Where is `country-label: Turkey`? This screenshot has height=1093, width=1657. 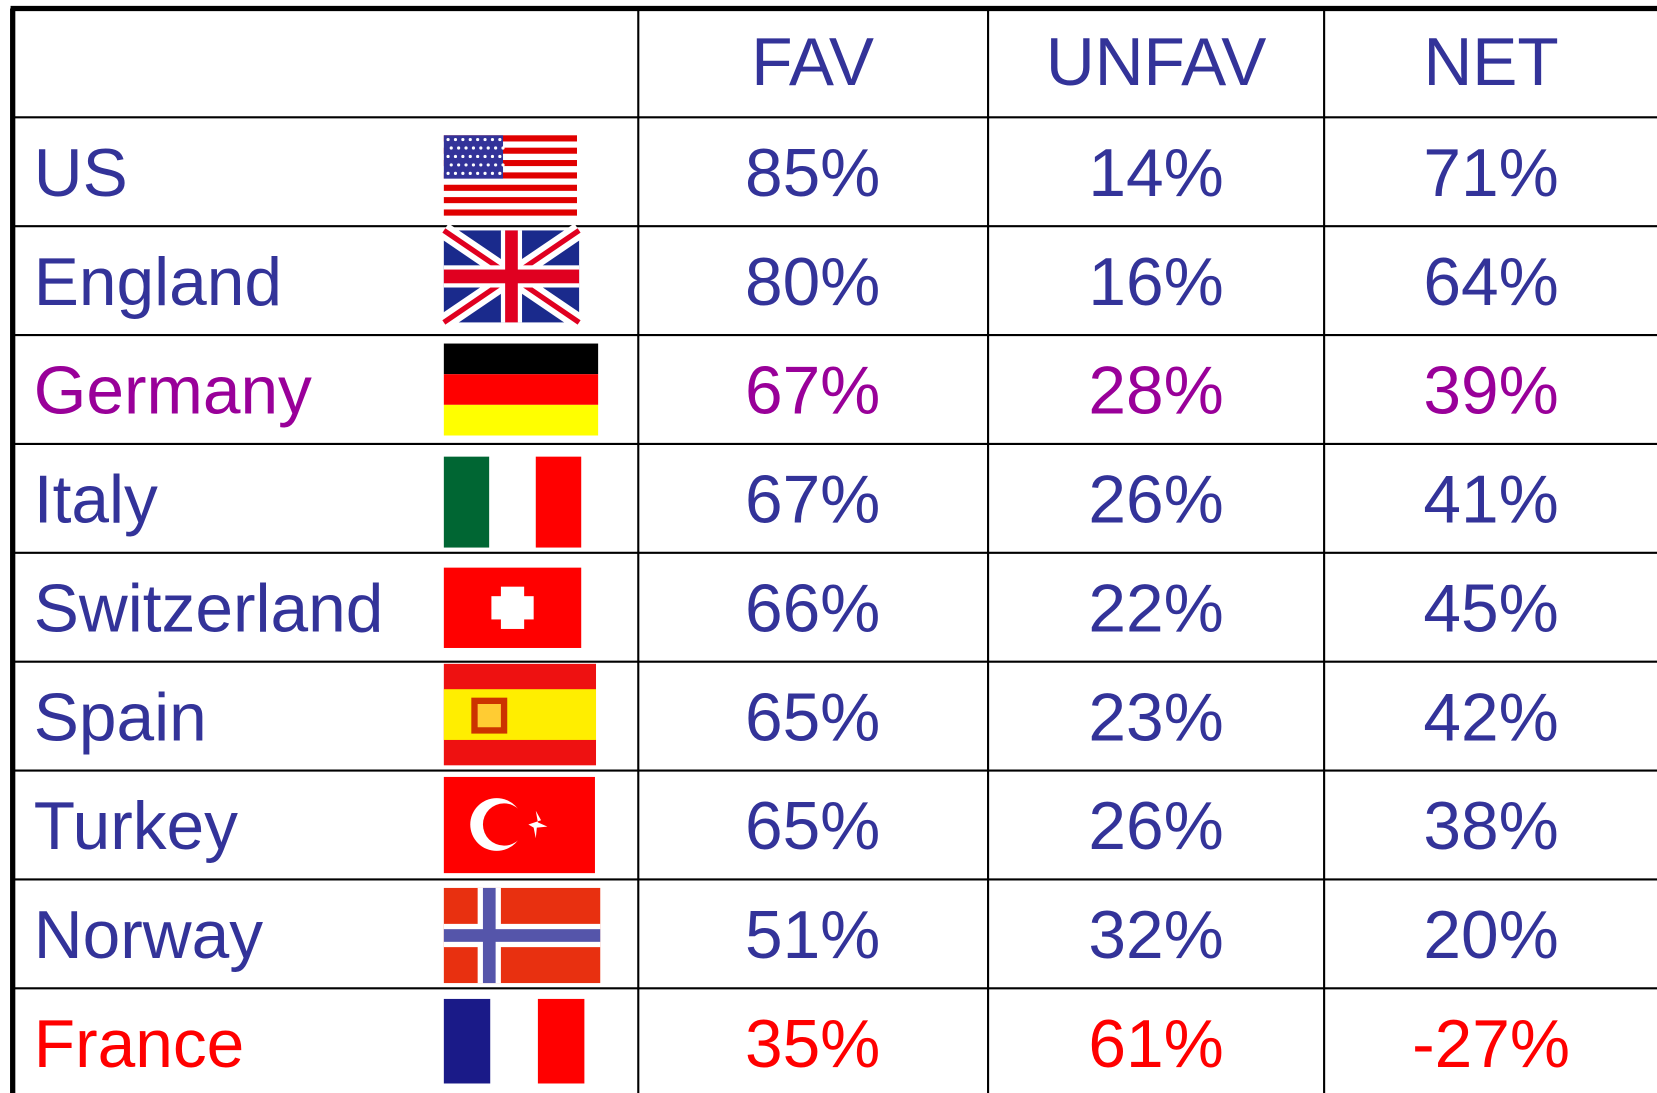
country-label: Turkey is located at coordinates (136, 826).